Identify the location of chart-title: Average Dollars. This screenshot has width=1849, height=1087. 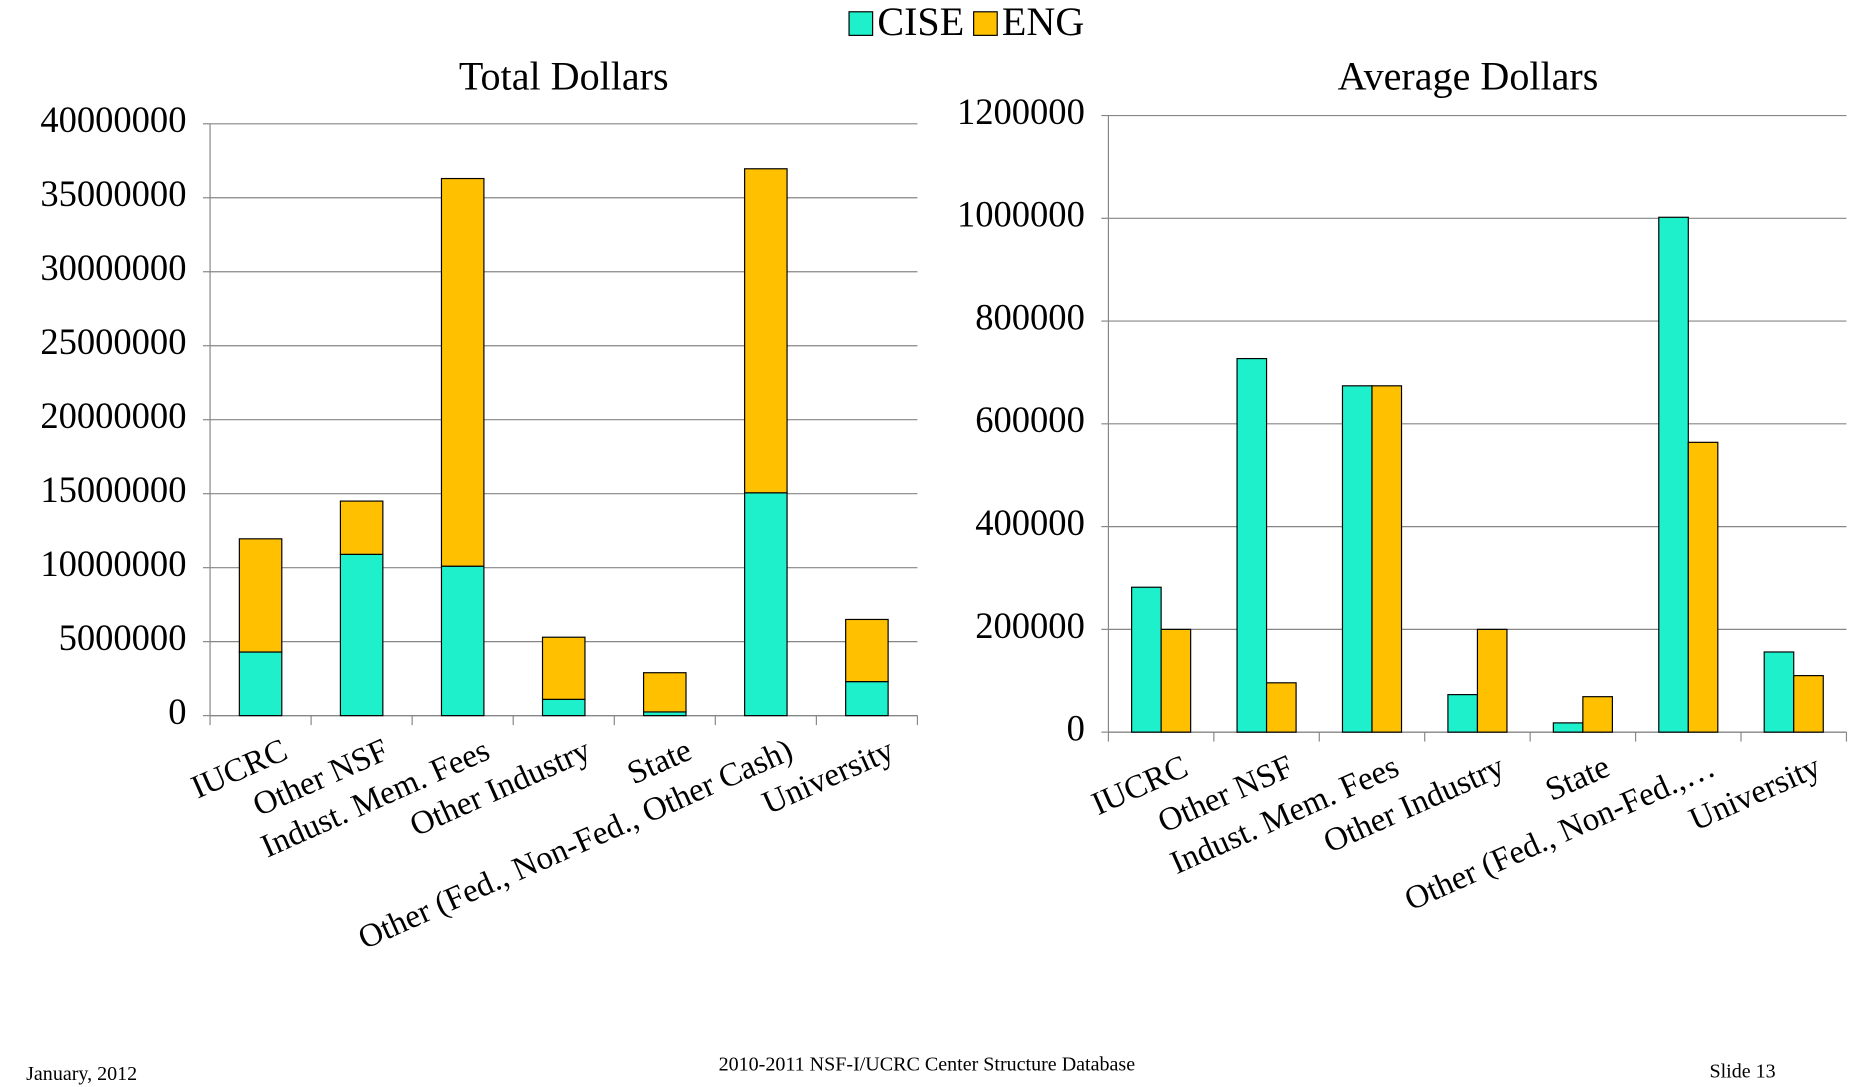
(1468, 75).